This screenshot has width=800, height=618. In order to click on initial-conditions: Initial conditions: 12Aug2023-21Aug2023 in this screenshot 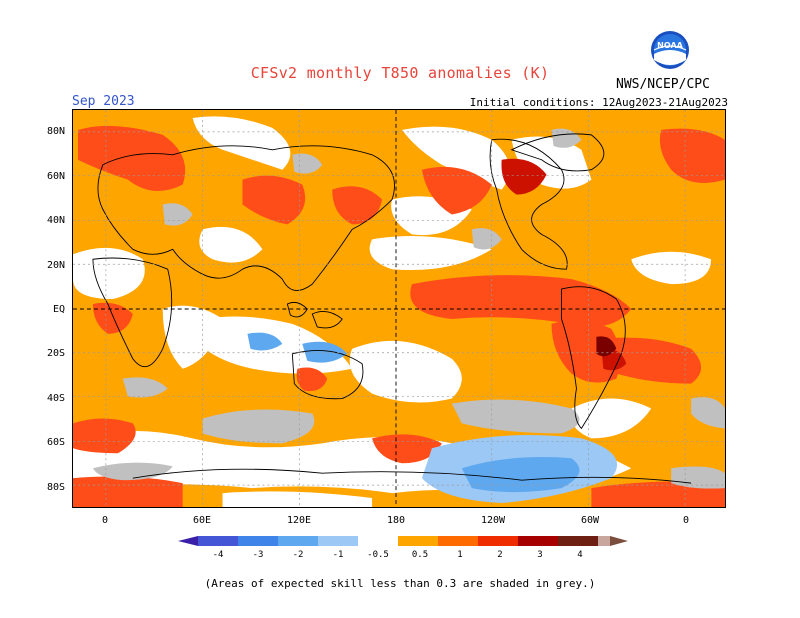, I will do `click(598, 102)`.